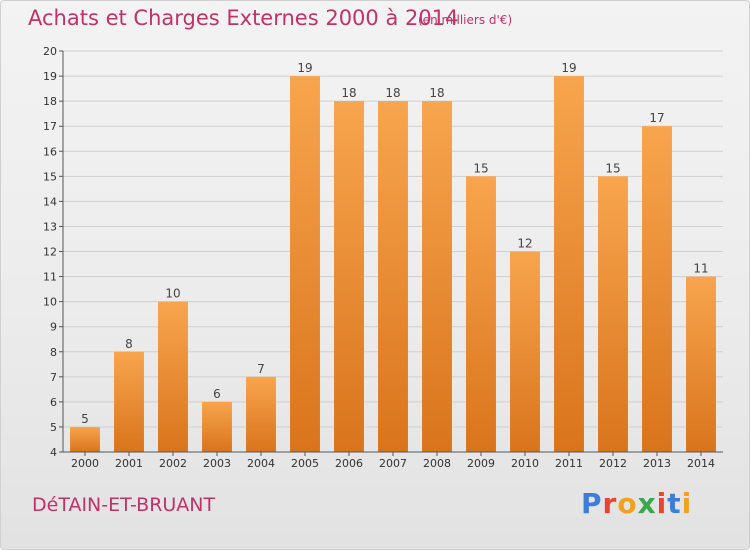 Image resolution: width=750 pixels, height=550 pixels. What do you see at coordinates (349, 276) in the screenshot?
I see `bar-2006` at bounding box center [349, 276].